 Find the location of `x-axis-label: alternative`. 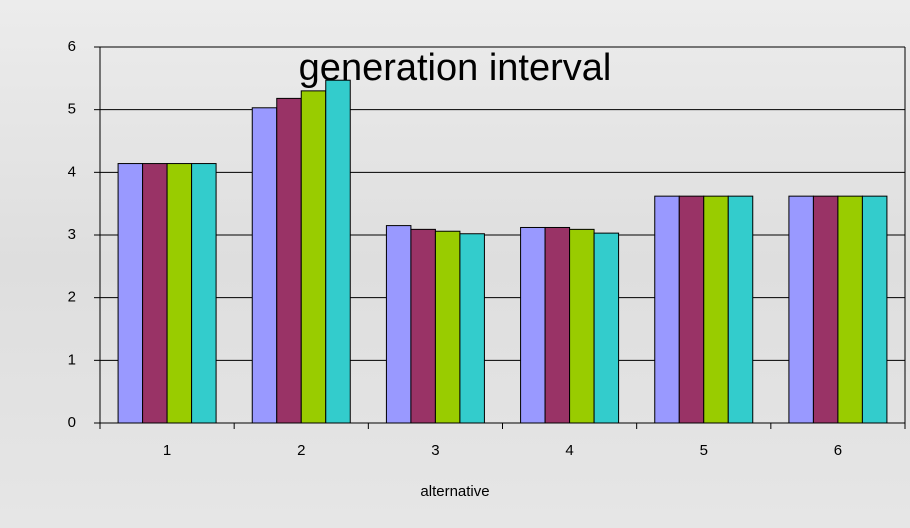

x-axis-label: alternative is located at coordinates (454, 491).